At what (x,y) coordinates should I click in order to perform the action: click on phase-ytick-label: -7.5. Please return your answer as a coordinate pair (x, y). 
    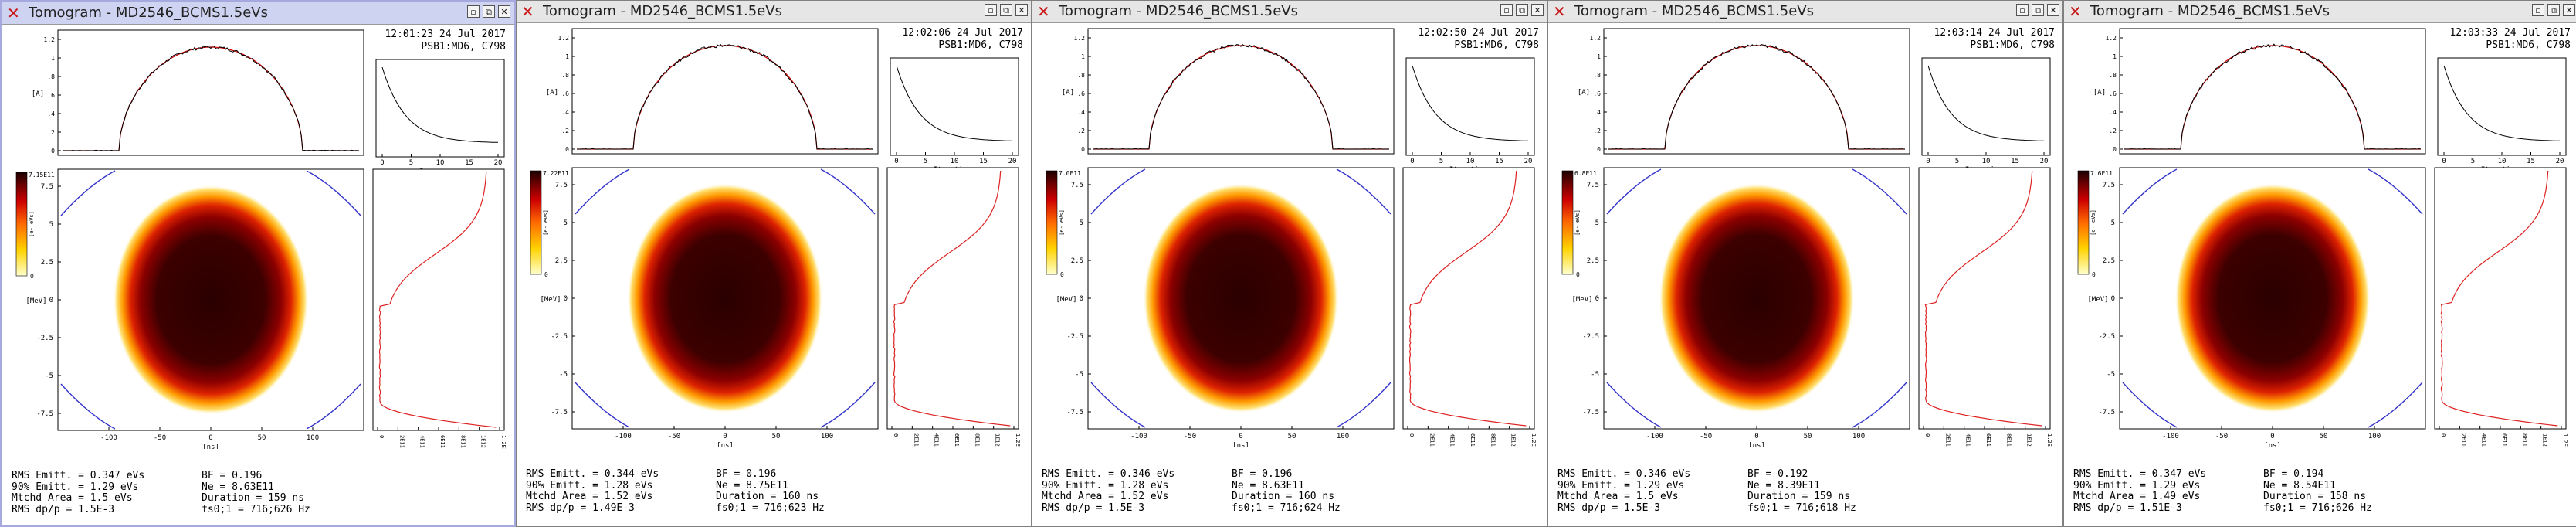
    Looking at the image, I should click on (1074, 412).